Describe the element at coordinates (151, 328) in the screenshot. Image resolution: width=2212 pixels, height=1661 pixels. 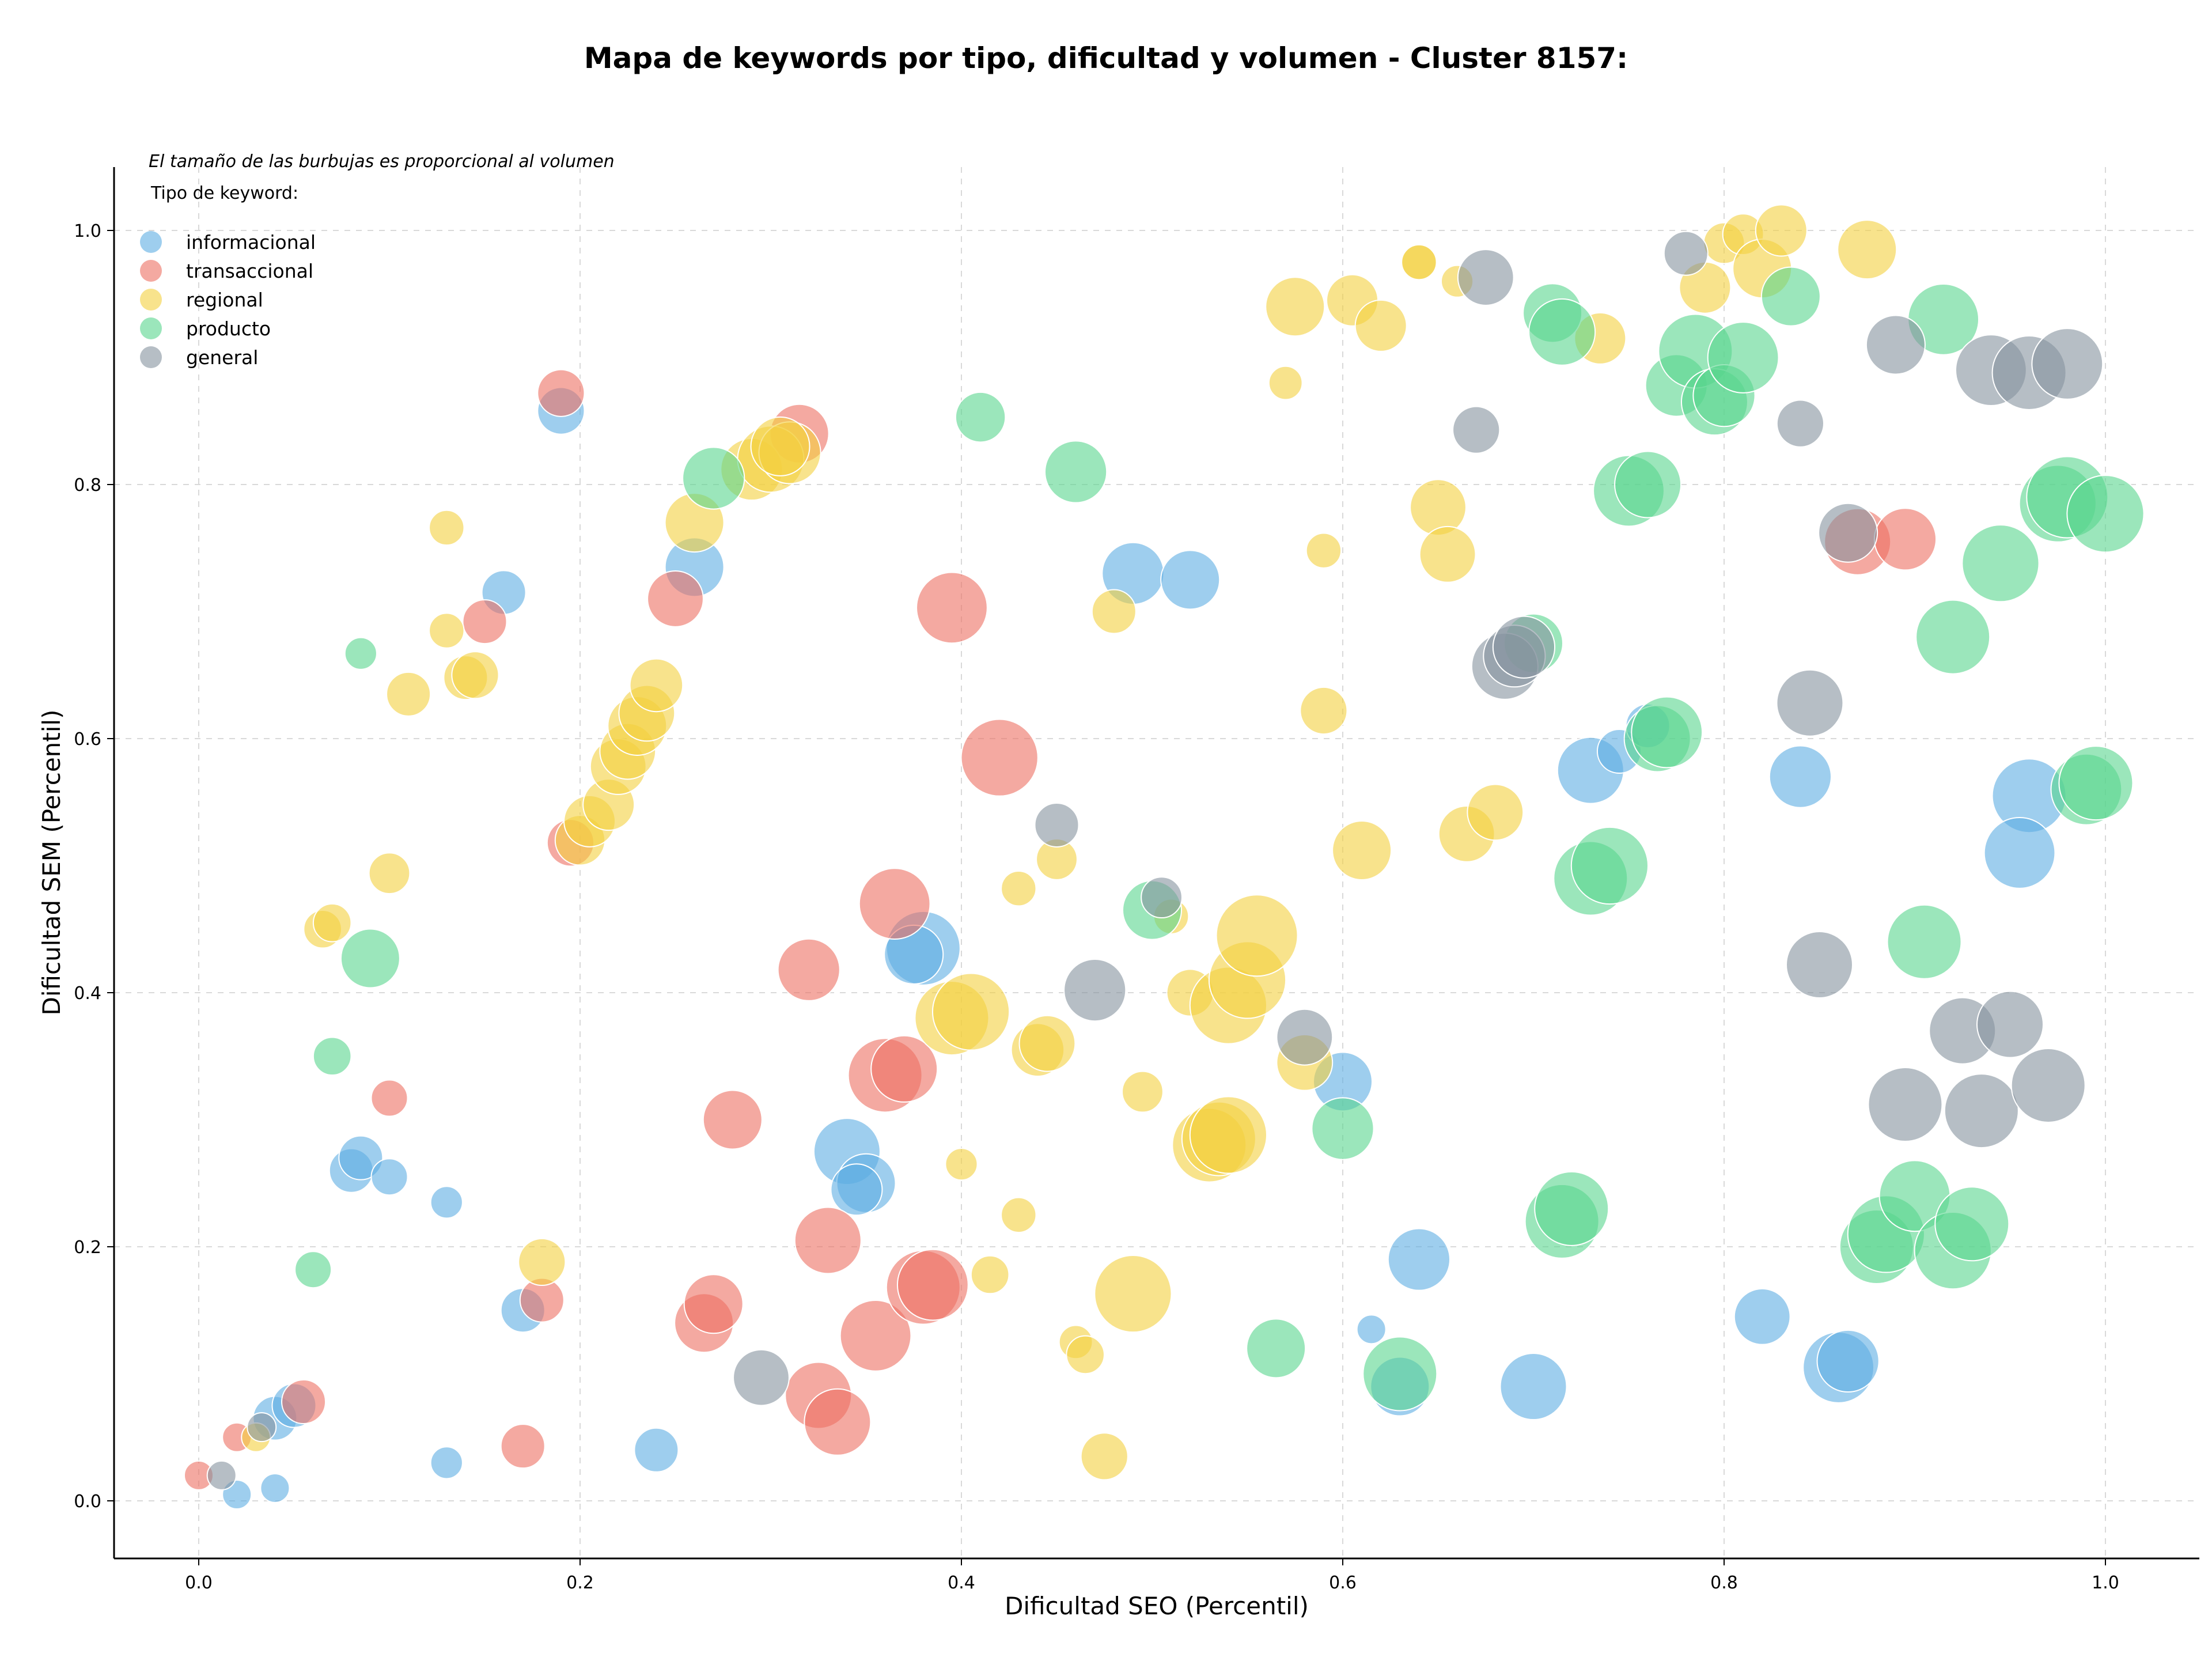
I see `legend-marker-producto` at that location.